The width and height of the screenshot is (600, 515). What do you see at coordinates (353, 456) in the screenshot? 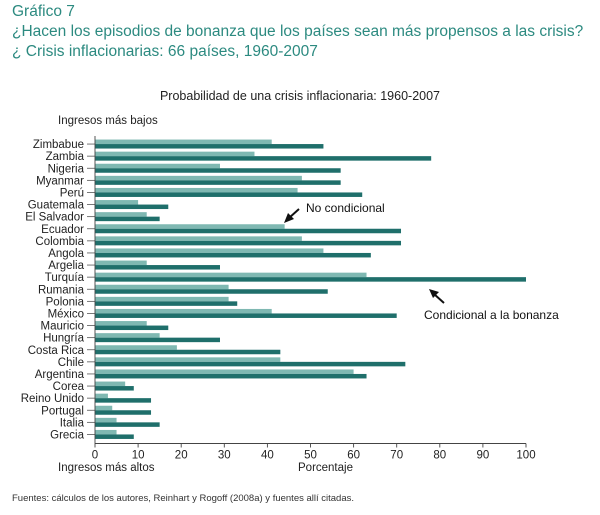
I see `x-tick-label: 60` at bounding box center [353, 456].